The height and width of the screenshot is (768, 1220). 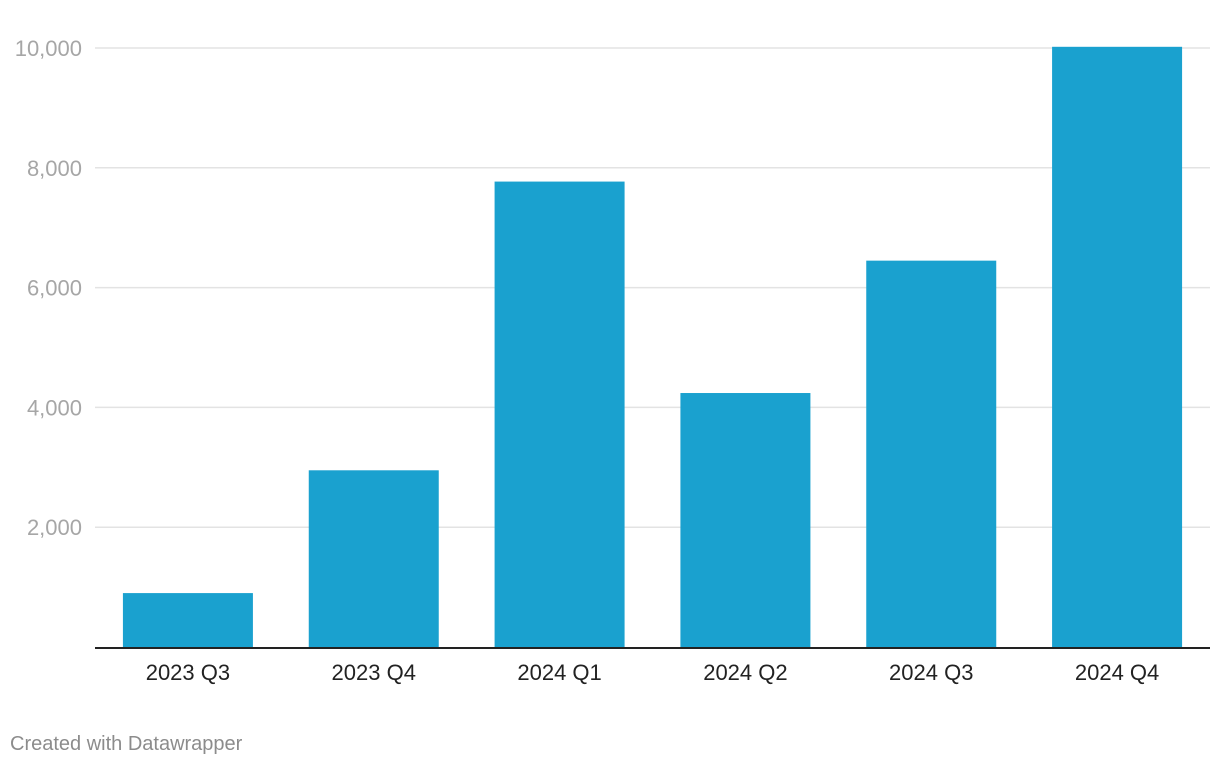 What do you see at coordinates (1117, 672) in the screenshot?
I see `x-tick-label: 2024 Q4` at bounding box center [1117, 672].